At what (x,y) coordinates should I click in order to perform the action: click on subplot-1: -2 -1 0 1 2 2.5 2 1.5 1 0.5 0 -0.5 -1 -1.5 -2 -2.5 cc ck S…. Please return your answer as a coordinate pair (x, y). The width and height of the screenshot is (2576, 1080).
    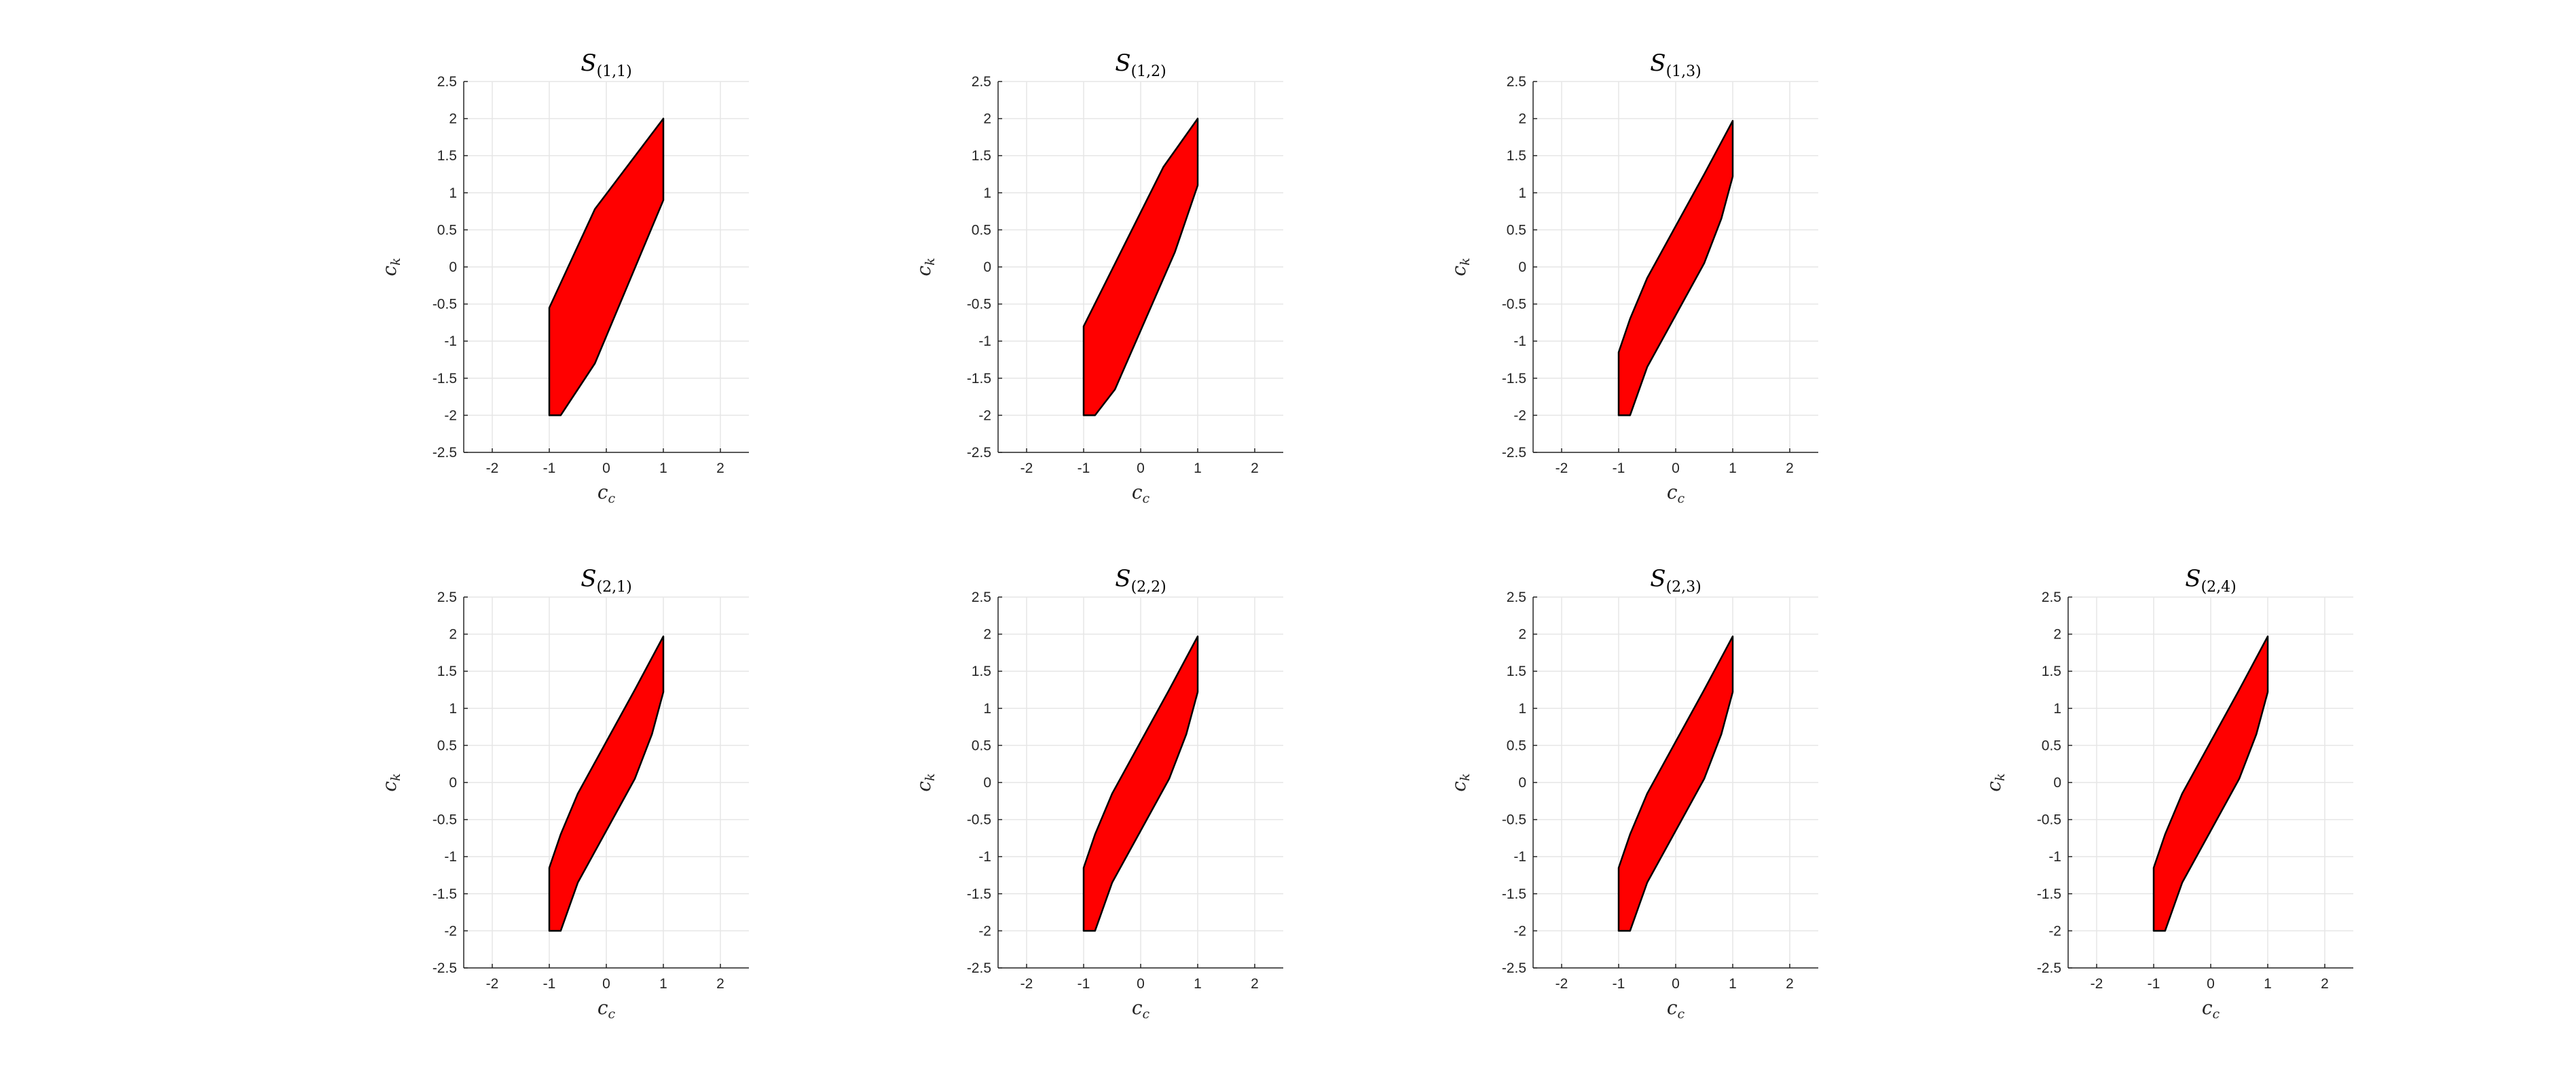
    Looking at the image, I should click on (563, 278).